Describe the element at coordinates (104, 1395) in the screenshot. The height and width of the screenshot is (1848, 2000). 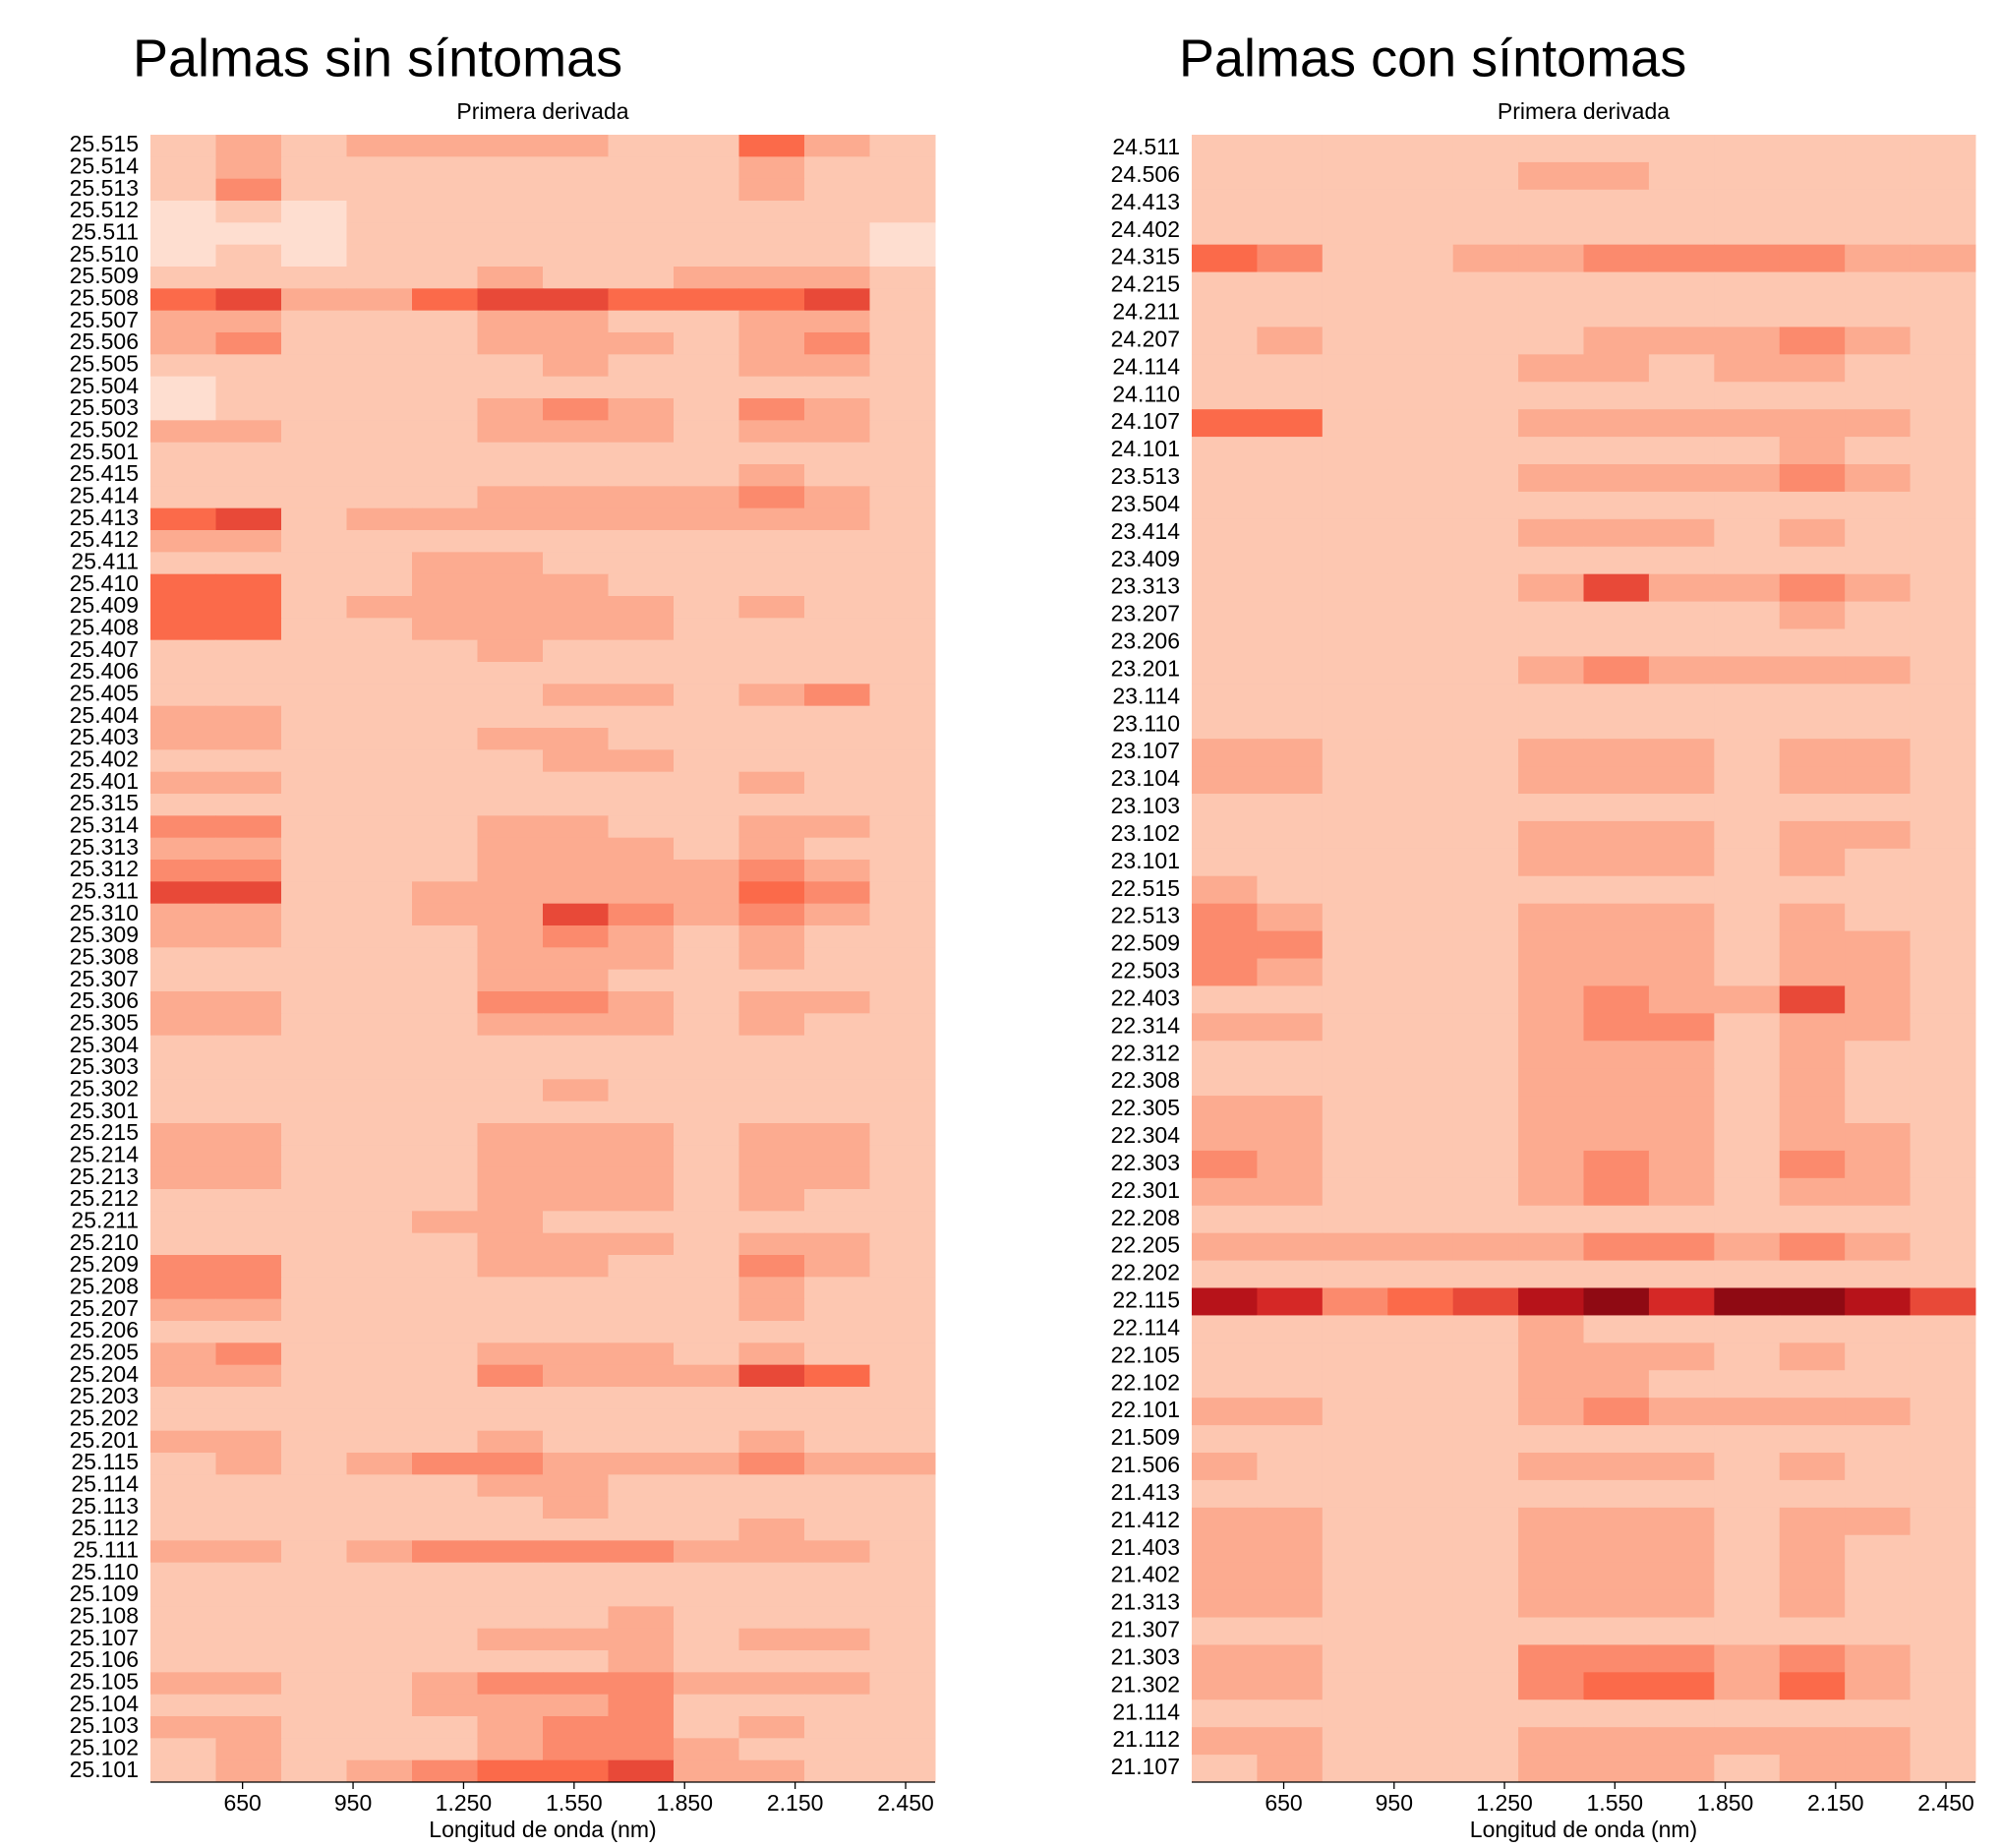
I see `y-tick-label: 25.203` at that location.